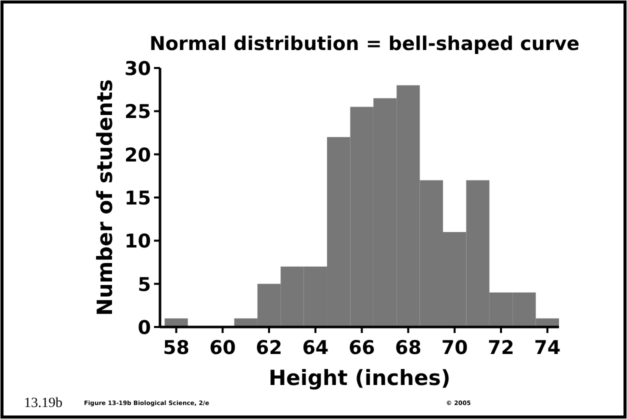  I want to click on x-axis-title: Height (inches), so click(359, 378).